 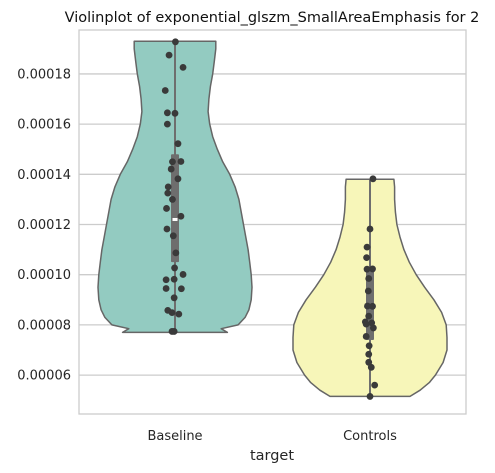 What do you see at coordinates (44, 125) in the screenshot?
I see `y-tick-label: 0.00016` at bounding box center [44, 125].